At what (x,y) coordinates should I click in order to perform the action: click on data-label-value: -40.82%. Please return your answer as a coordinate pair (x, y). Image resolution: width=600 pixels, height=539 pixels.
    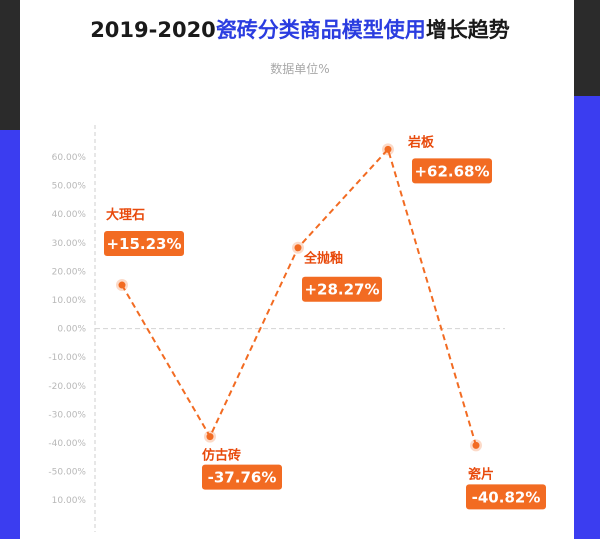
    Looking at the image, I should click on (506, 497).